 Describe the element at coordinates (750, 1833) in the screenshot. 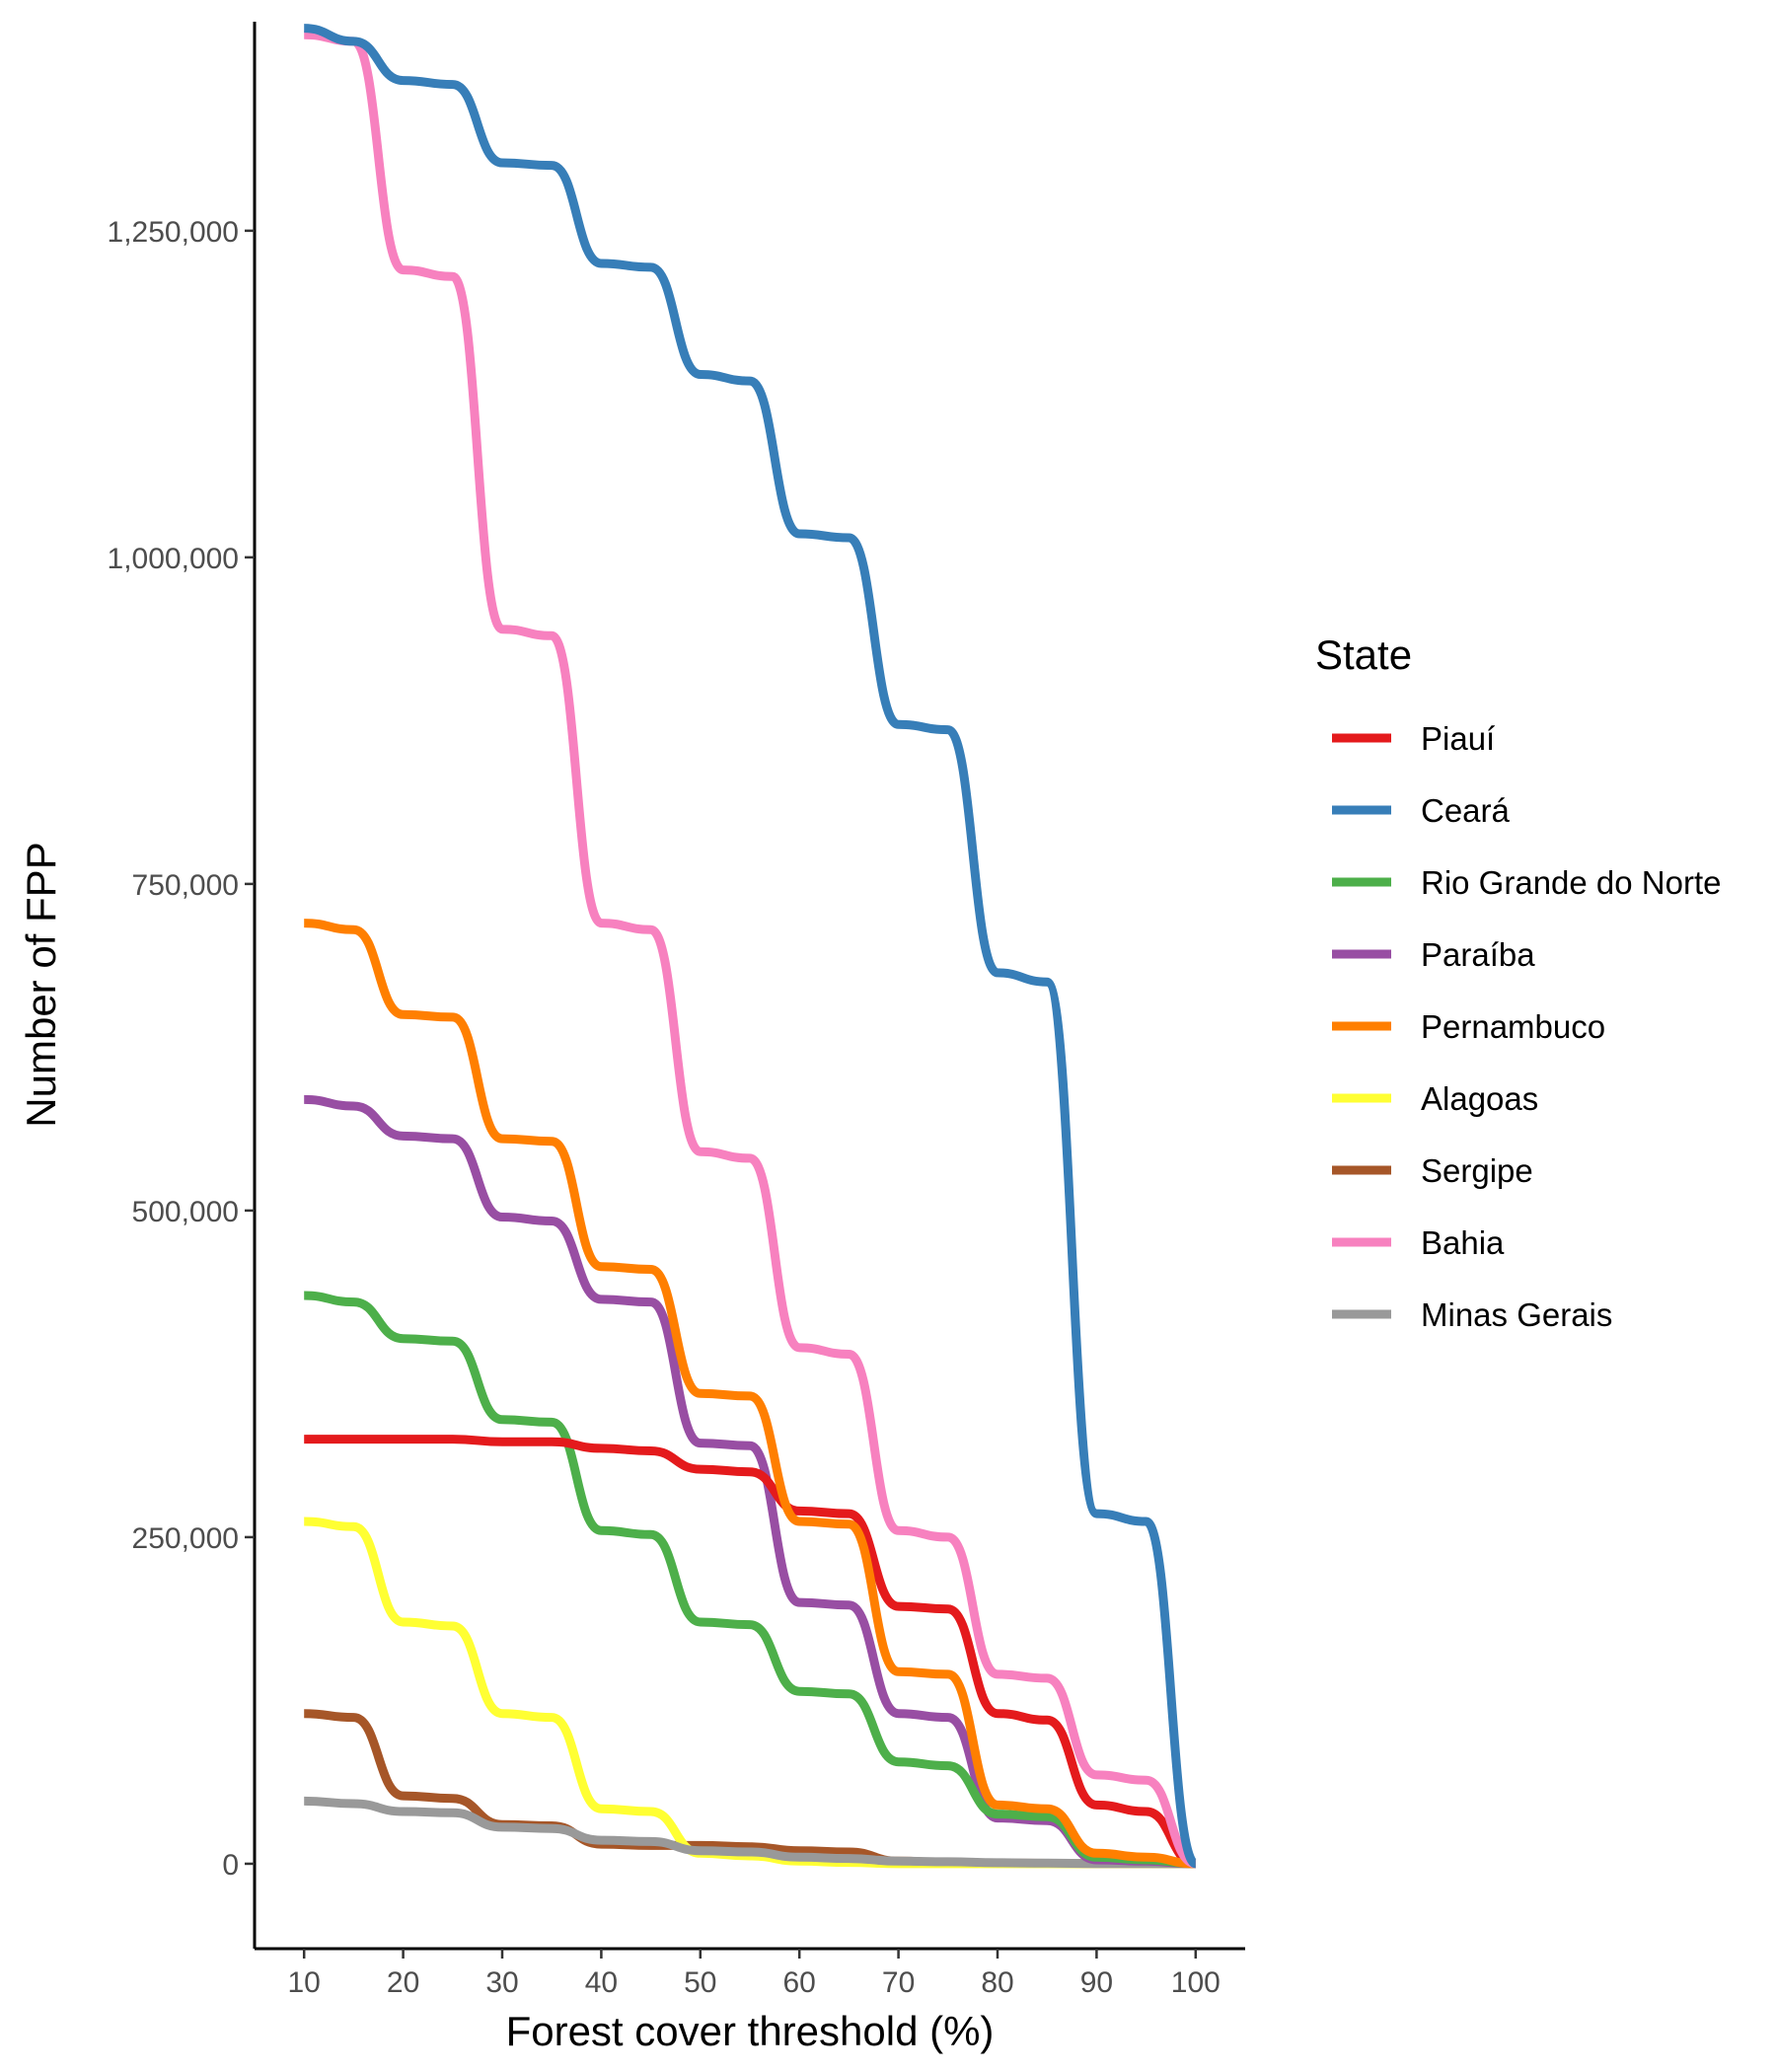

I see `series-line-minas-gerais` at that location.